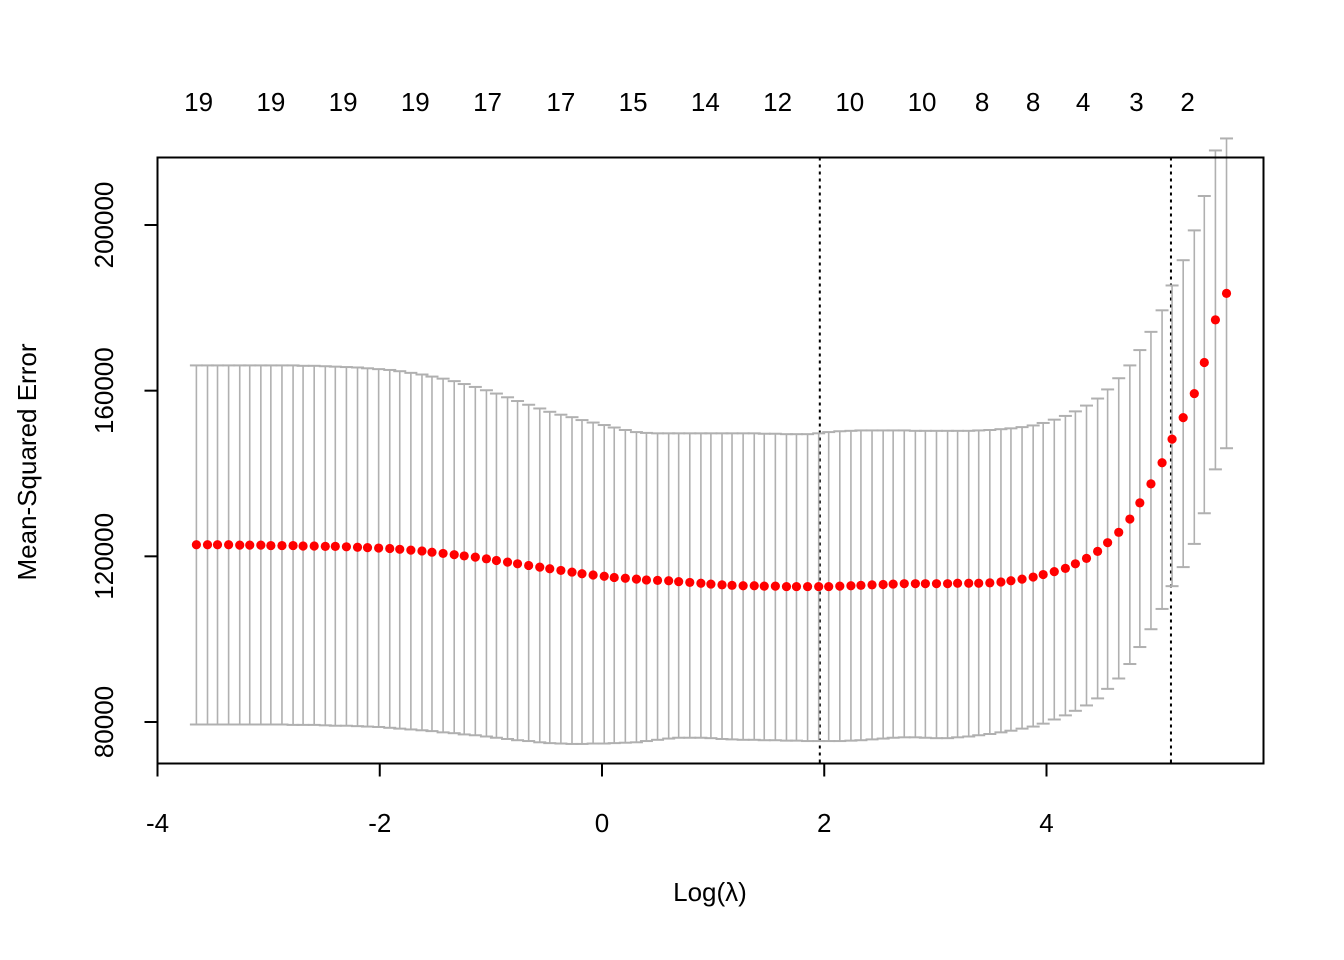  Describe the element at coordinates (600, 800) in the screenshot. I see `x-axis: -4 -2 0 2 4` at that location.